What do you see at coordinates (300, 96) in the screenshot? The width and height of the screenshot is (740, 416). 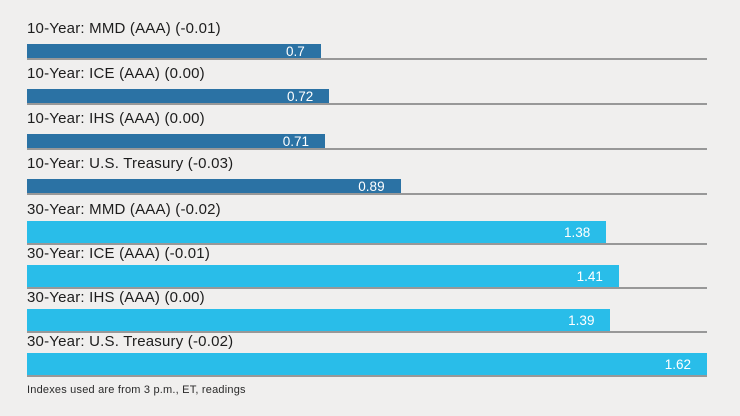 I see `bar-value: 0.72` at bounding box center [300, 96].